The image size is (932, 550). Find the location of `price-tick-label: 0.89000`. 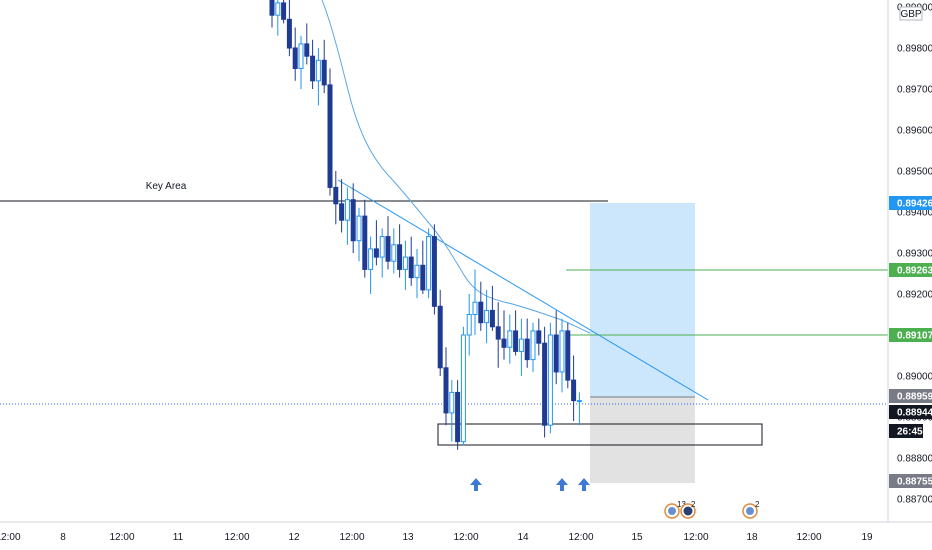

price-tick-label: 0.89000 is located at coordinates (914, 377).